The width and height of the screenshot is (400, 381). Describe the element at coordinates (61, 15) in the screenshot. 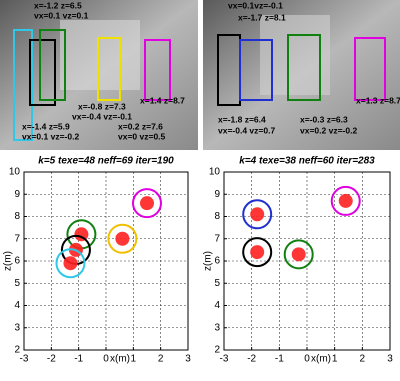

I see `image-label: vx=0.1 vz=0.1` at that location.